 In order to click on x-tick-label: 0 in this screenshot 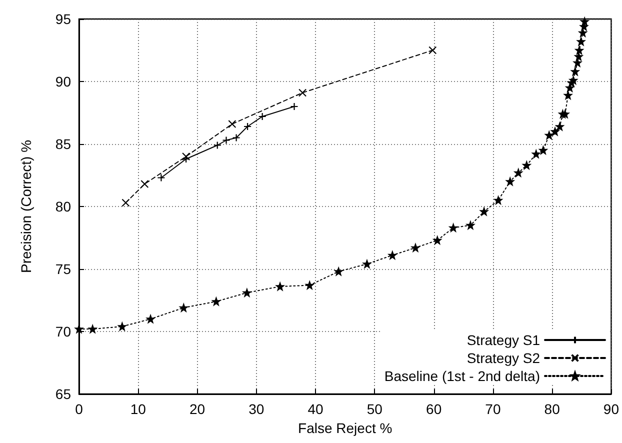, I will do `click(79, 409)`.